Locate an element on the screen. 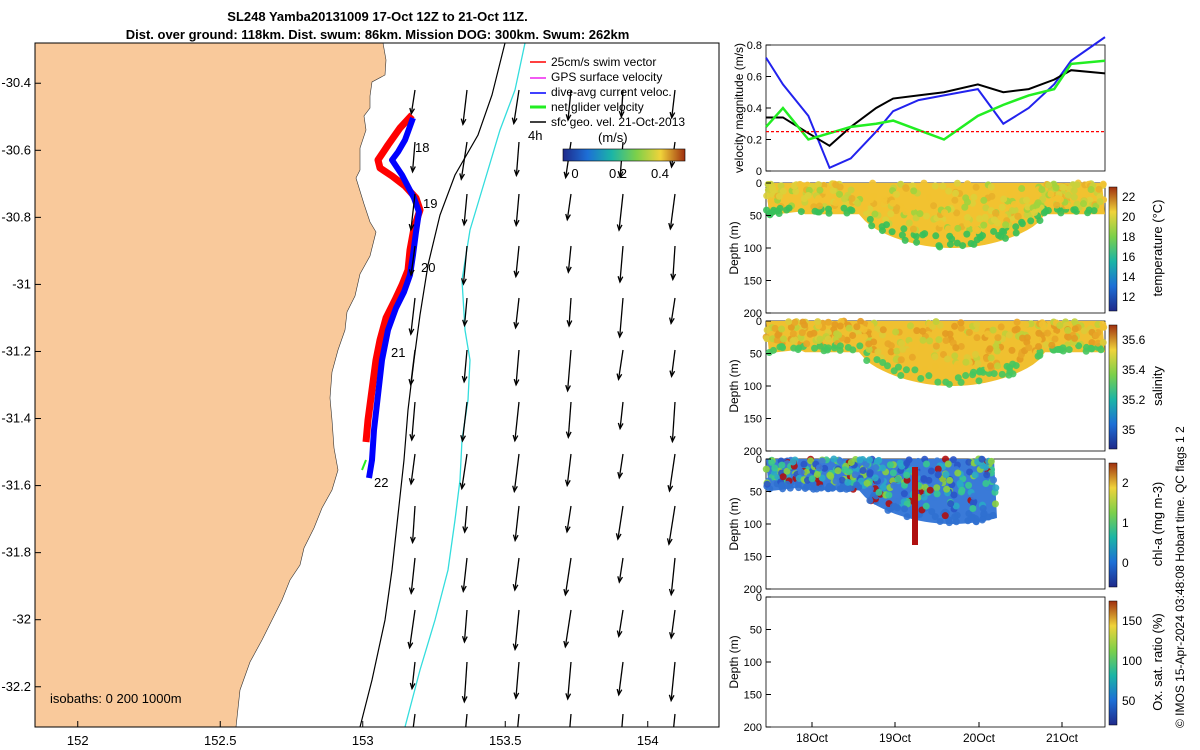 Image resolution: width=1200 pixels, height=750 pixels. isobaths-label: isobaths: 0 200 1000m is located at coordinates (116, 698).